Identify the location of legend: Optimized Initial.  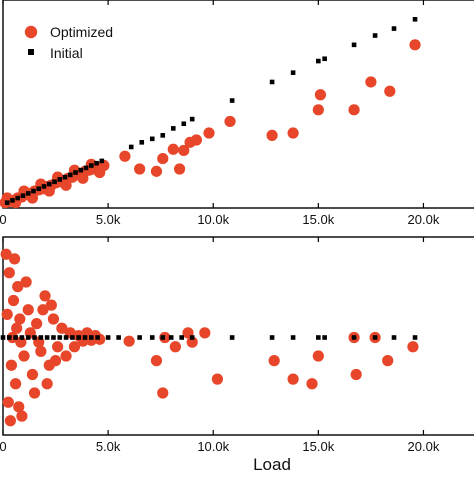
(68, 42).